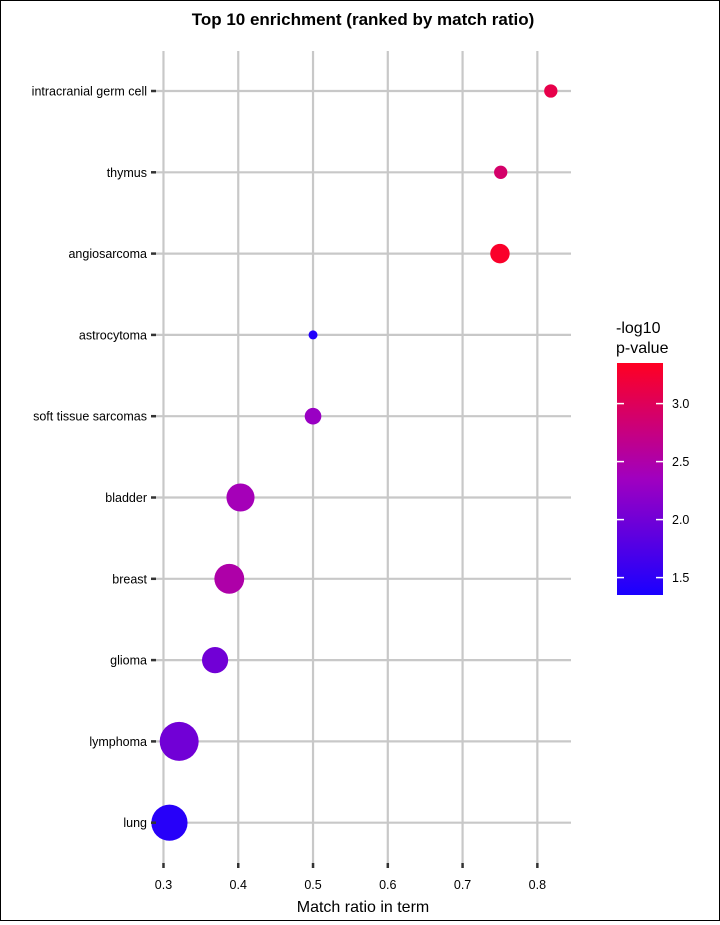 This screenshot has width=720, height=925. I want to click on legend-title: p-value, so click(642, 348).